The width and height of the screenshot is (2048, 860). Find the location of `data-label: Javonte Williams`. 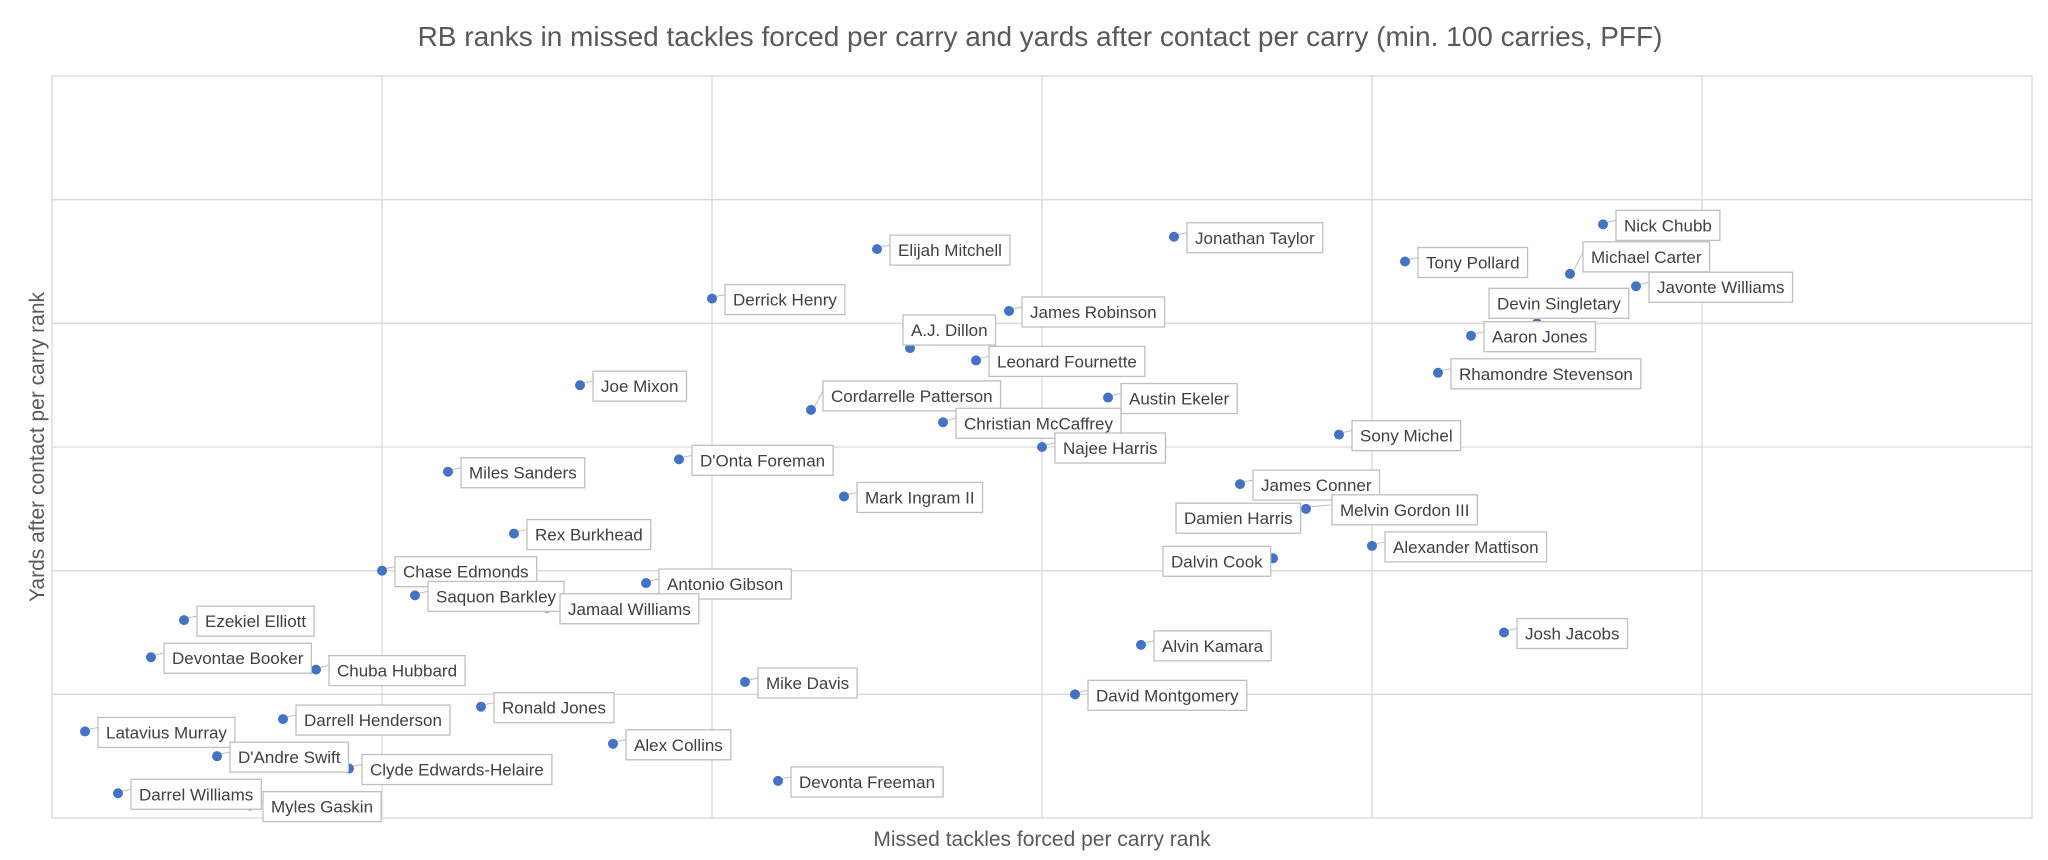

data-label: Javonte Williams is located at coordinates (1721, 287).